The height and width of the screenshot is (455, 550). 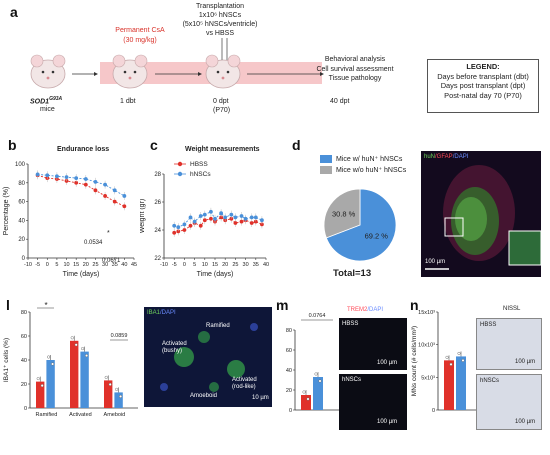 I want to click on trem2-image-hnscs: hNSCs 100 µm, so click(x=373, y=402).